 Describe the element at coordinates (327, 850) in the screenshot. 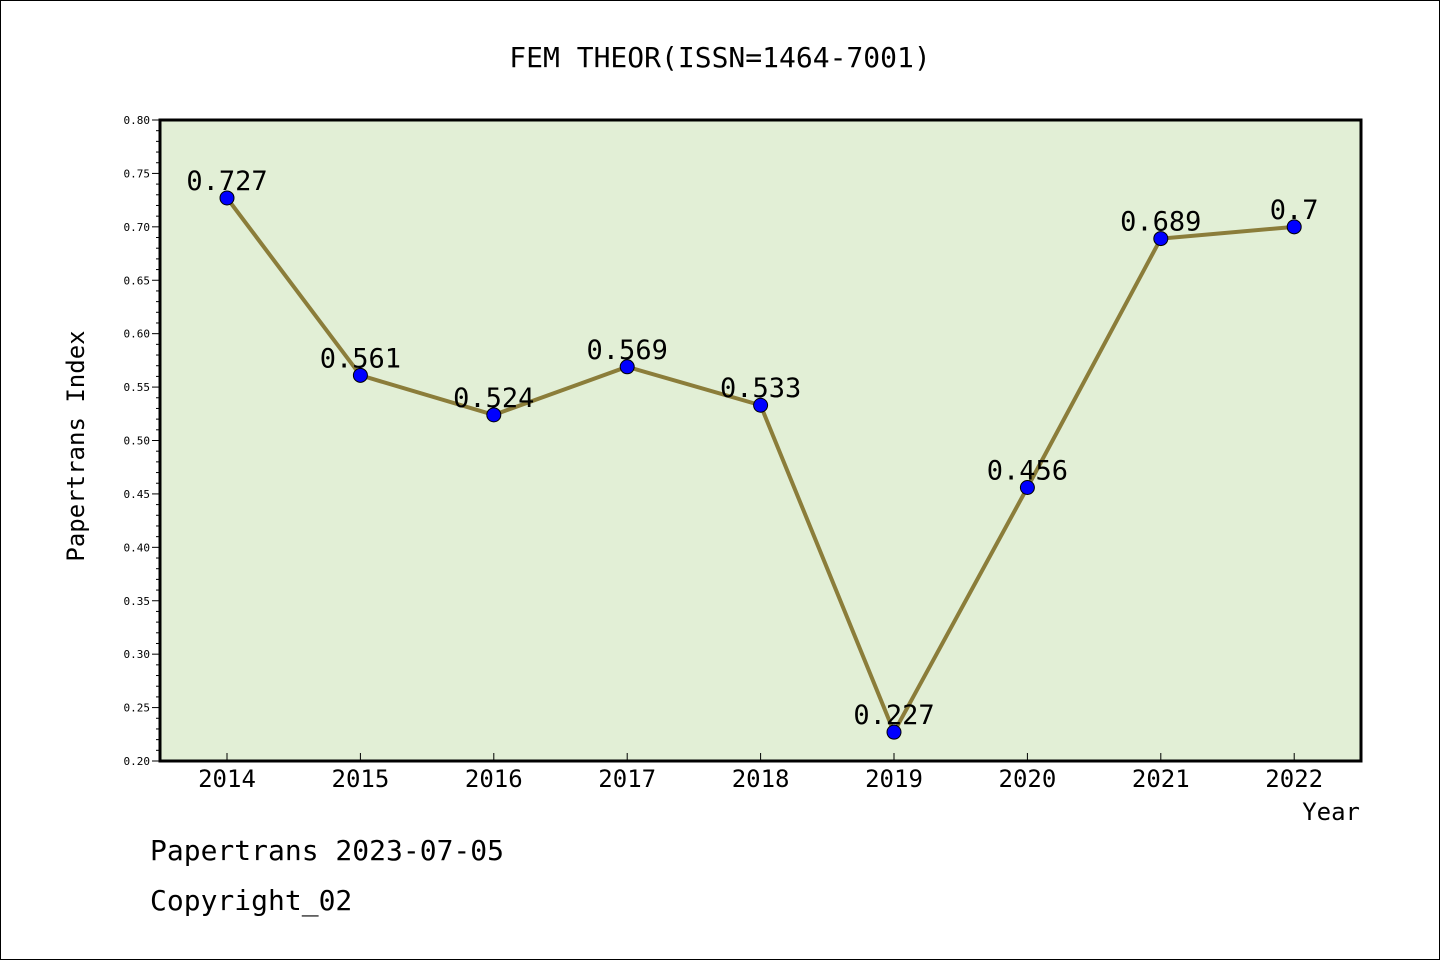

I see `footer-source: Papertrans 2023-07-05` at that location.